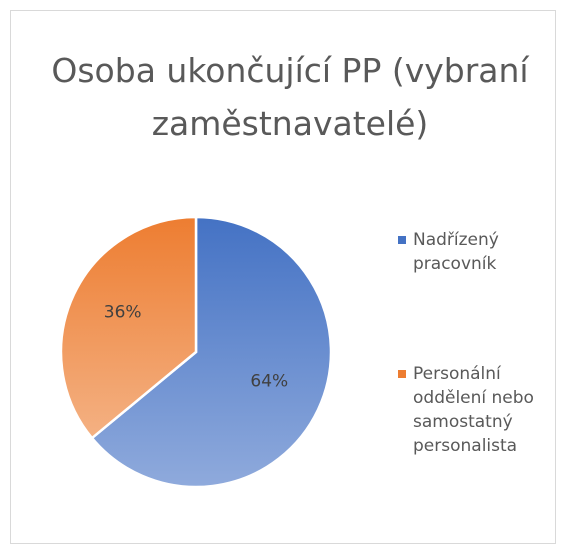 This screenshot has height=557, width=571. What do you see at coordinates (123, 313) in the screenshot?
I see `data-label: 36%` at bounding box center [123, 313].